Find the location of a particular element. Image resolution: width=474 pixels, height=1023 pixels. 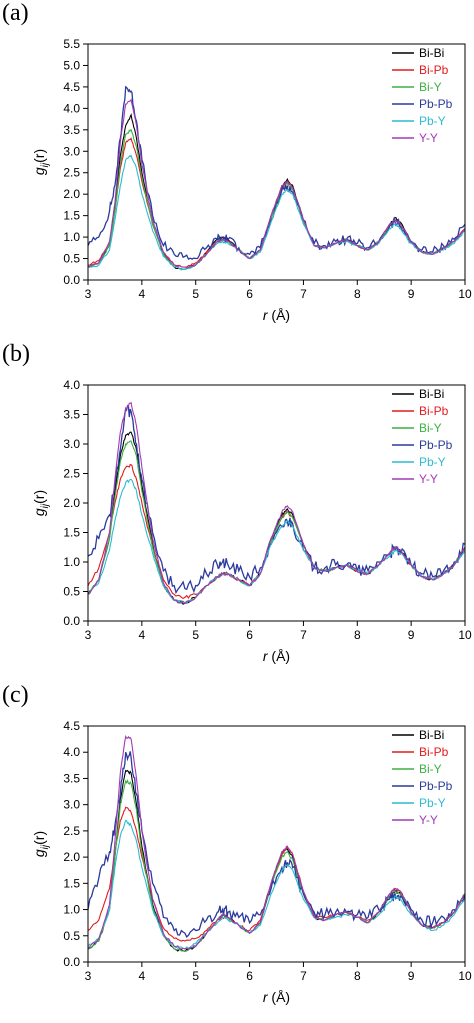

y-tick-label: 5.5 is located at coordinates (71, 44).